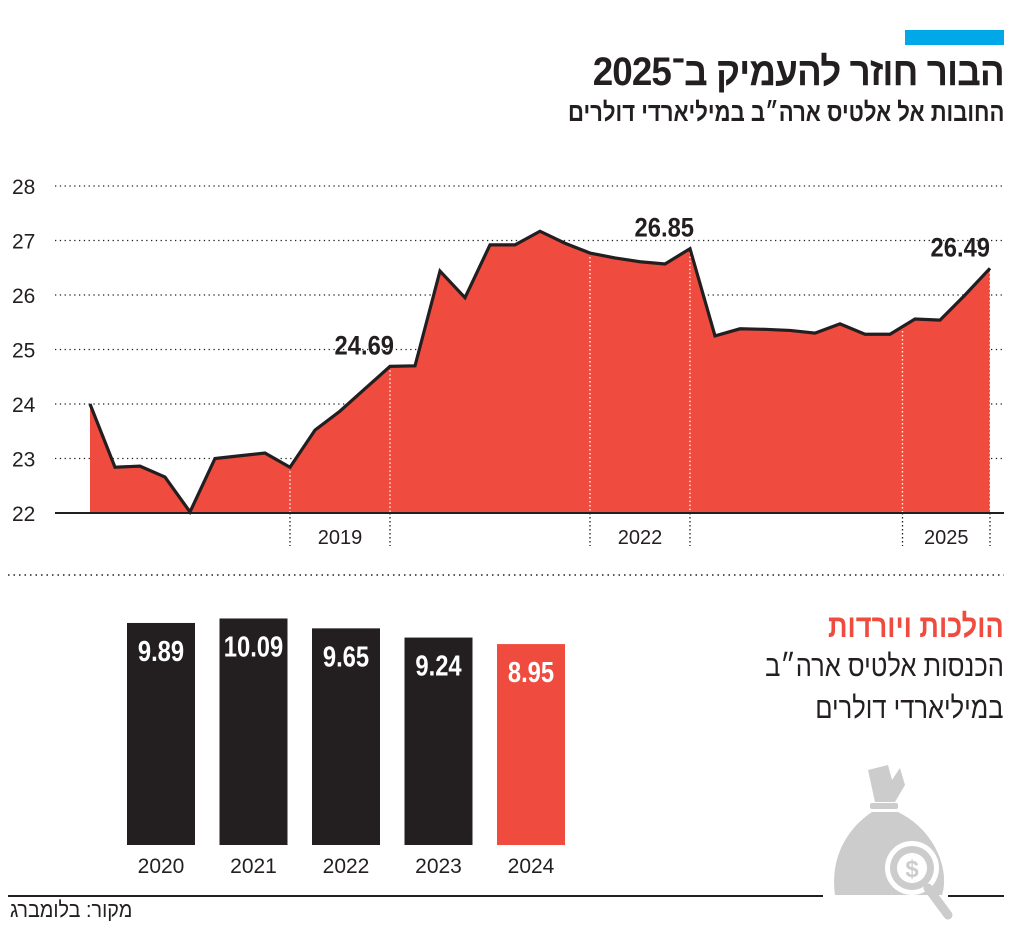 Image resolution: width=1024 pixels, height=933 pixels. I want to click on page-title: הבור חוזר להעמיק ב־2025, so click(798, 72).